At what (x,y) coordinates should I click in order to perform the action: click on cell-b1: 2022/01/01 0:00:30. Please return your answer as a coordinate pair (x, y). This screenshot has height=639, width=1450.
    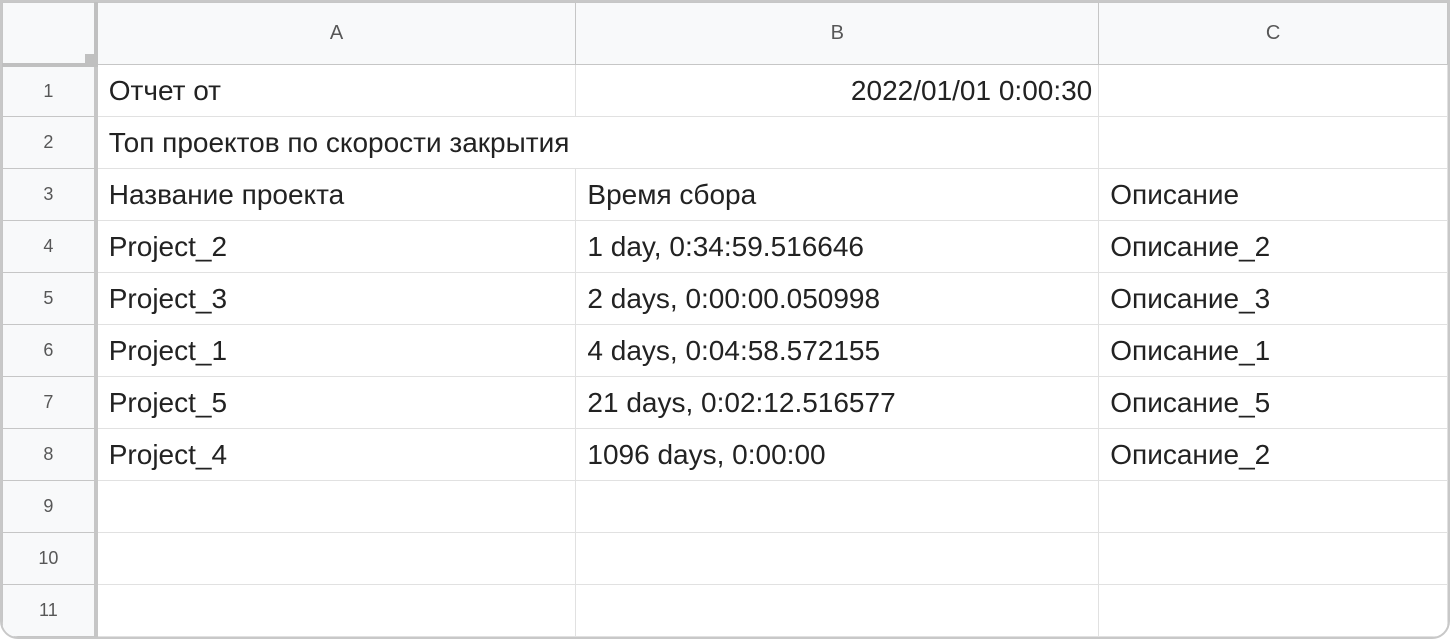
    Looking at the image, I should click on (837, 90).